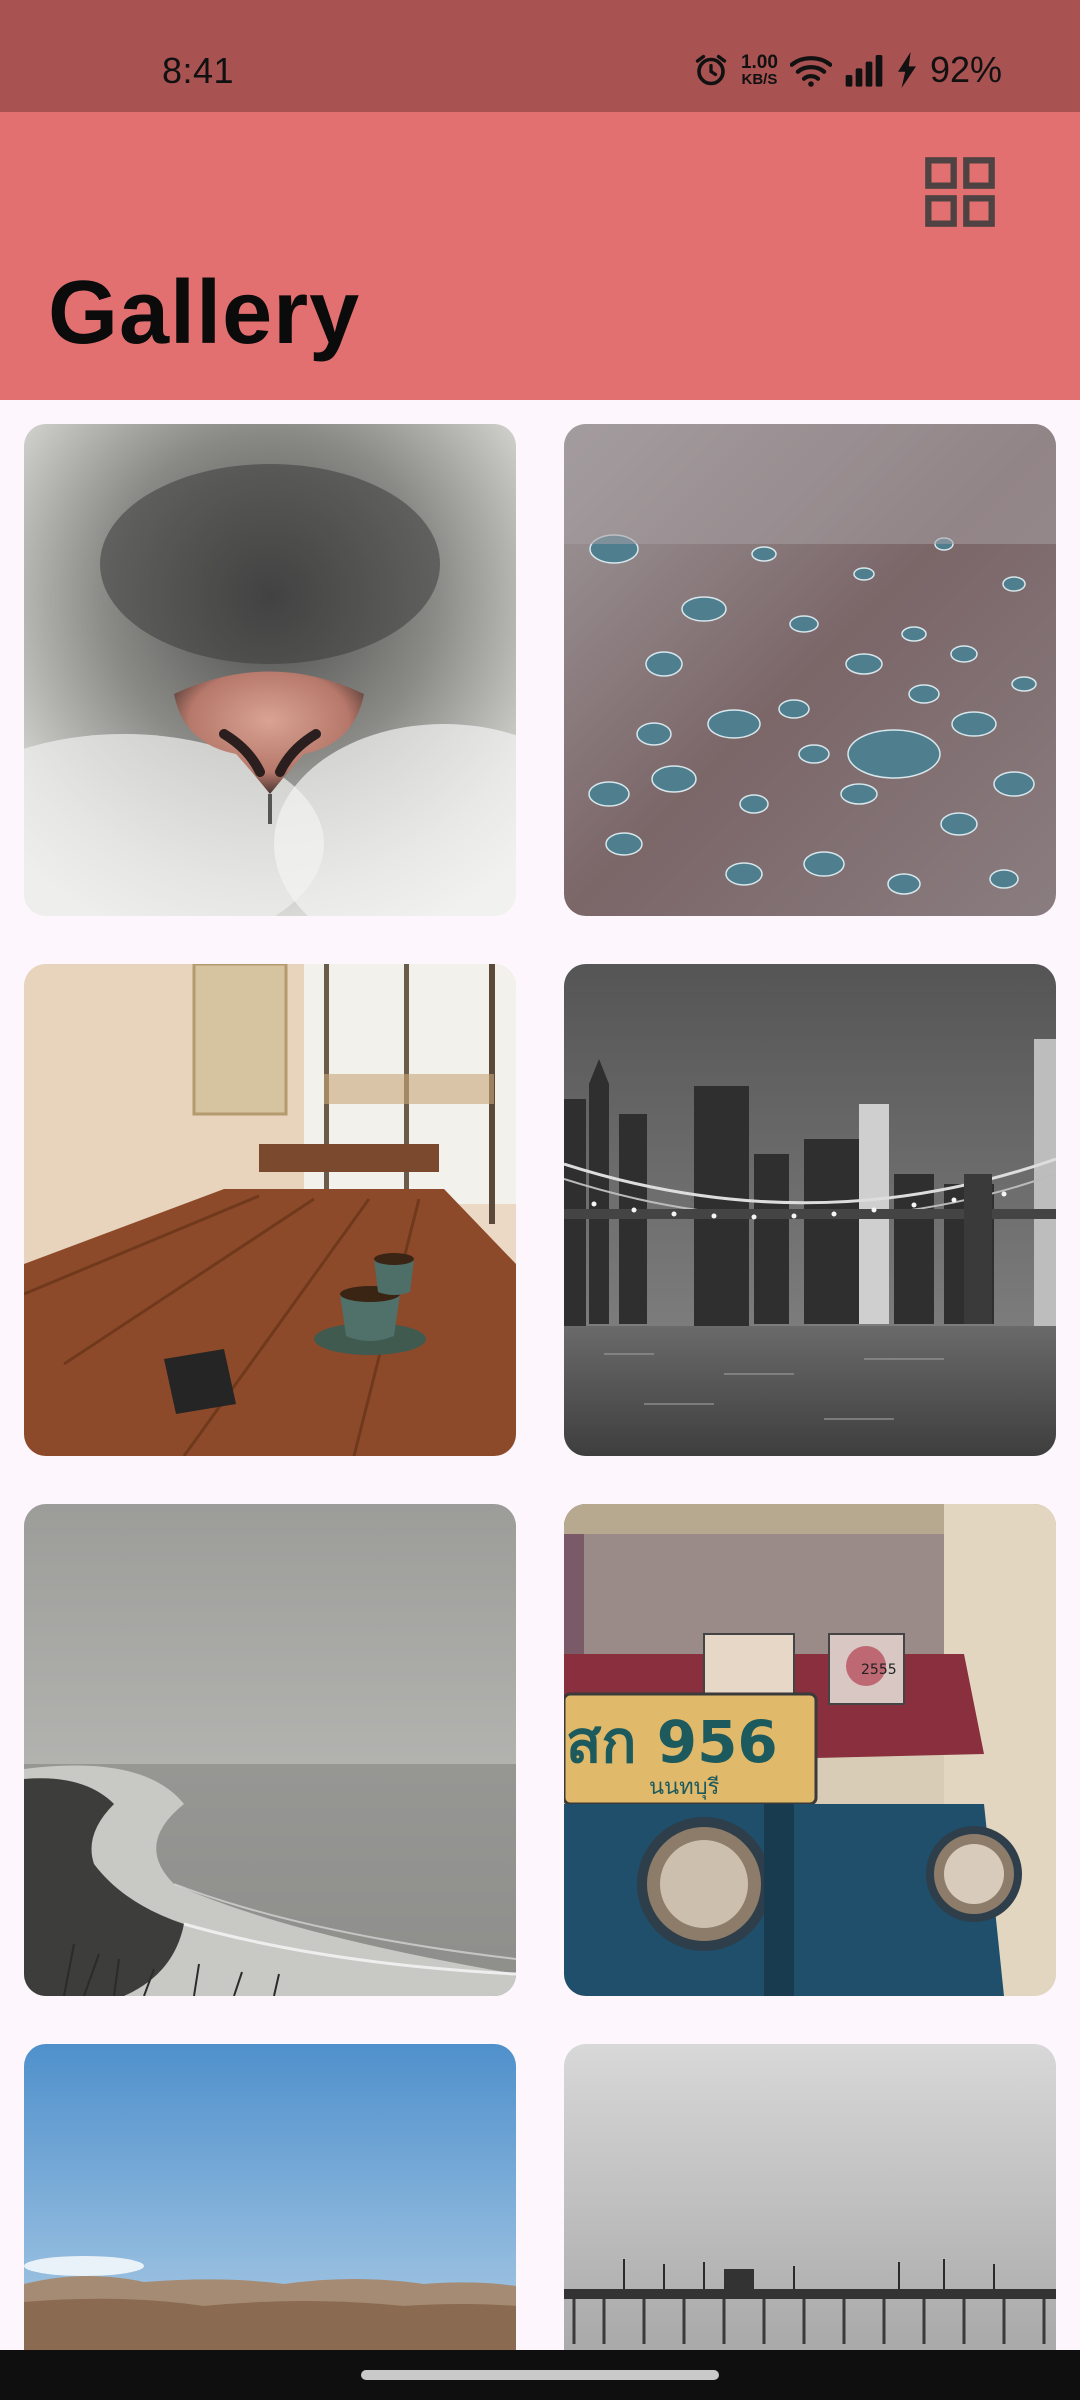 The width and height of the screenshot is (1080, 2400). I want to click on wifi-icon, so click(811, 70).